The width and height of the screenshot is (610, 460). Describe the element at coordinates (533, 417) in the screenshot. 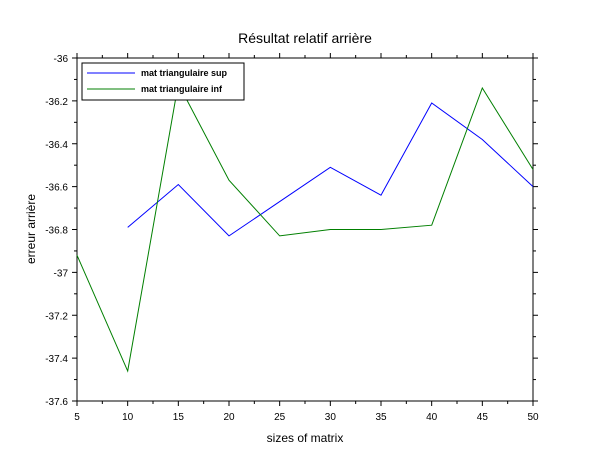

I see `x-tick-label: 50` at that location.